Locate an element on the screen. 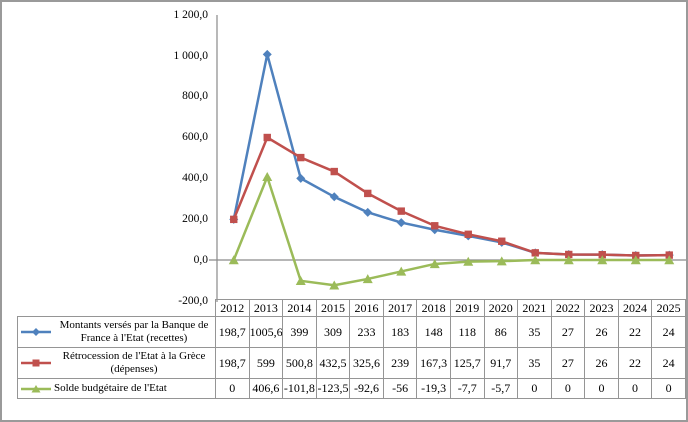 This screenshot has height=422, width=688. year-header-cell: 2025 is located at coordinates (668, 308).